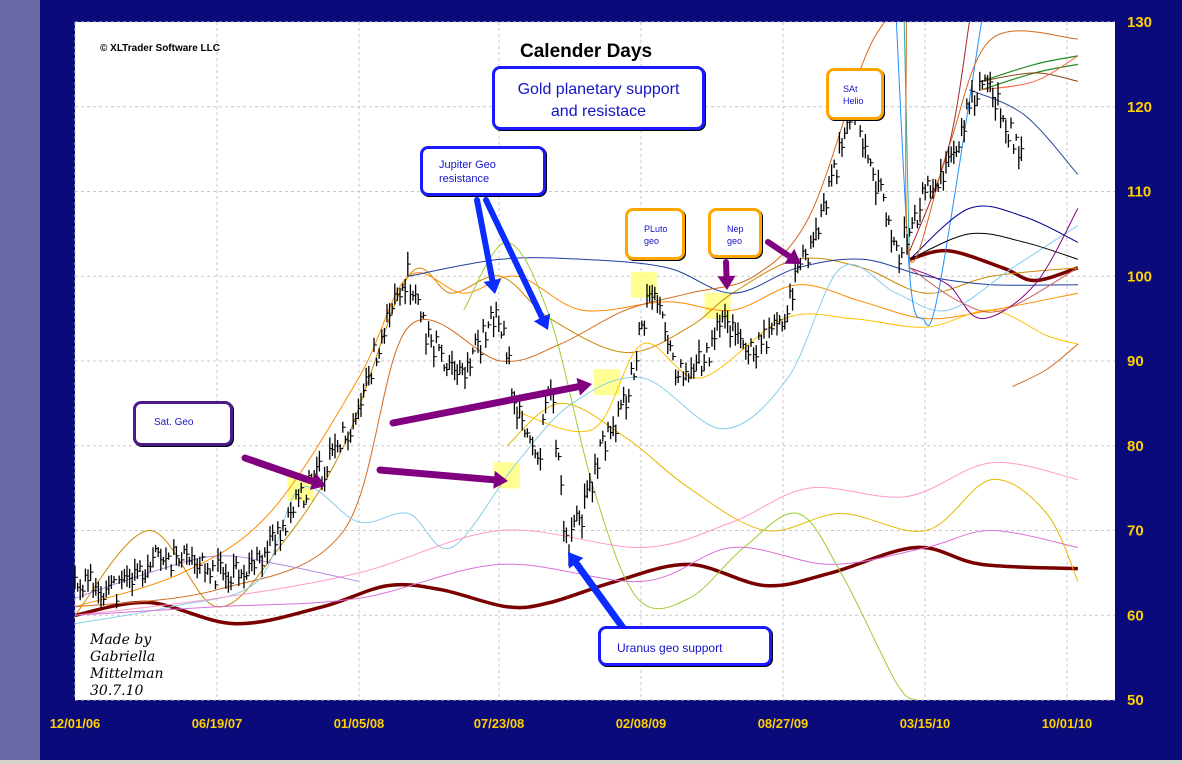 The height and width of the screenshot is (764, 1182). What do you see at coordinates (127, 665) in the screenshot?
I see `author-credit: Made by Gabriella Mittelman 30.7.10` at bounding box center [127, 665].